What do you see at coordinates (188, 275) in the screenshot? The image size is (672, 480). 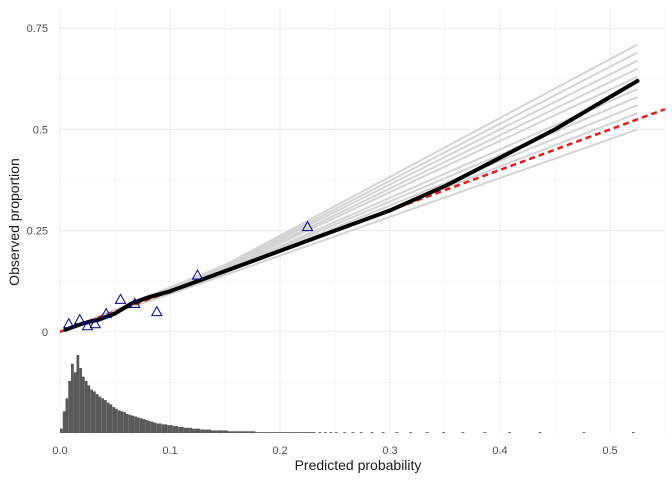 I see `grouped-points` at bounding box center [188, 275].